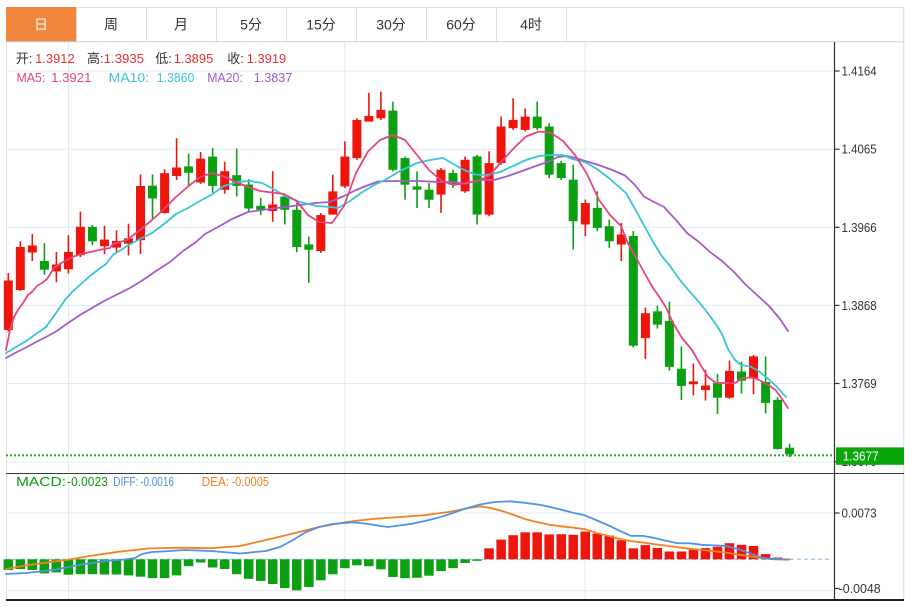 The image size is (910, 607). I want to click on svg-text: 1.3868, so click(859, 306).